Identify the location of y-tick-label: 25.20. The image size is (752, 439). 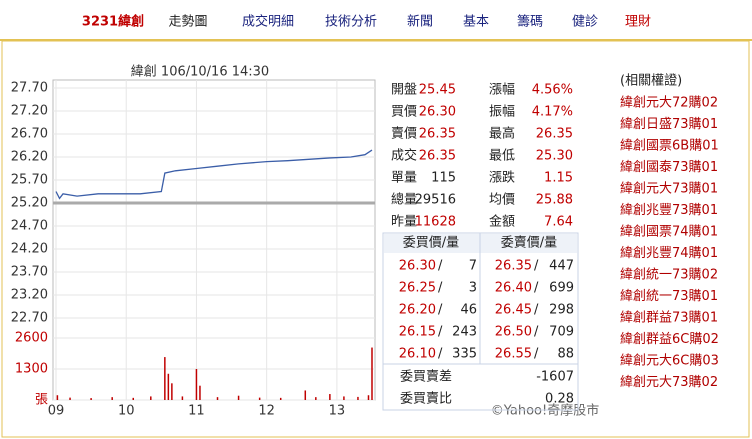
(29, 203).